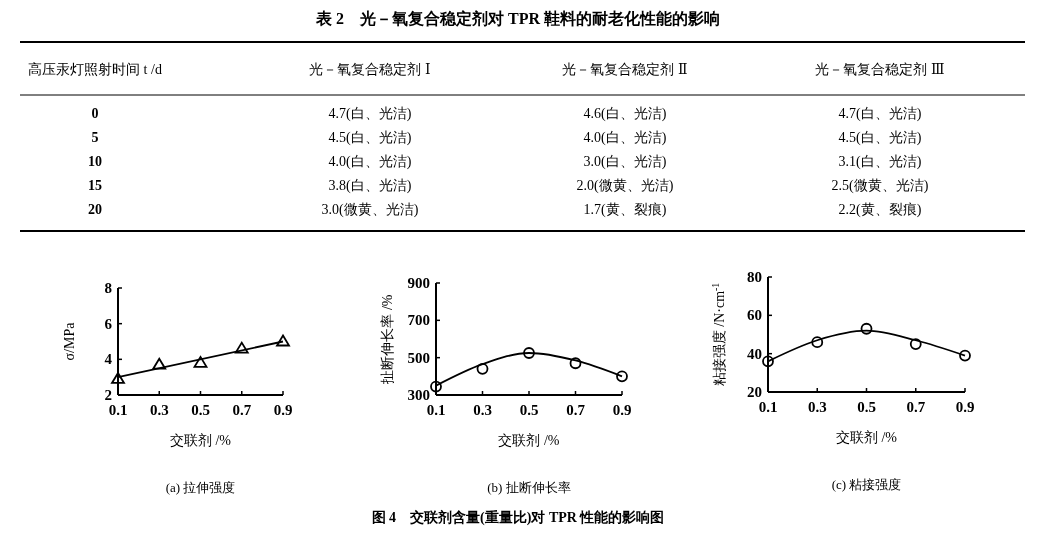 The height and width of the screenshot is (540, 1037). Describe the element at coordinates (108, 359) in the screenshot. I see `y-tick-label: 4` at that location.